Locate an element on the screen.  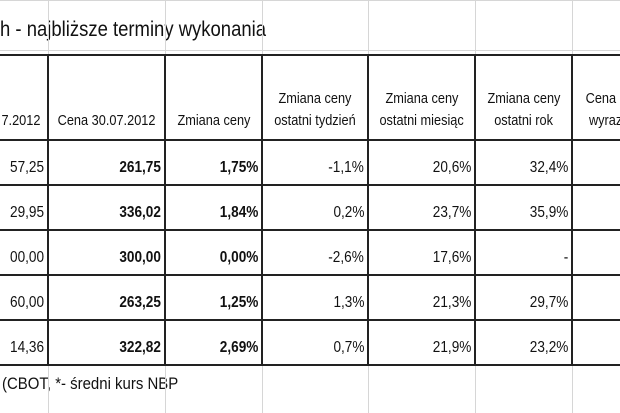
cell-text: 60,00 is located at coordinates (26, 302).